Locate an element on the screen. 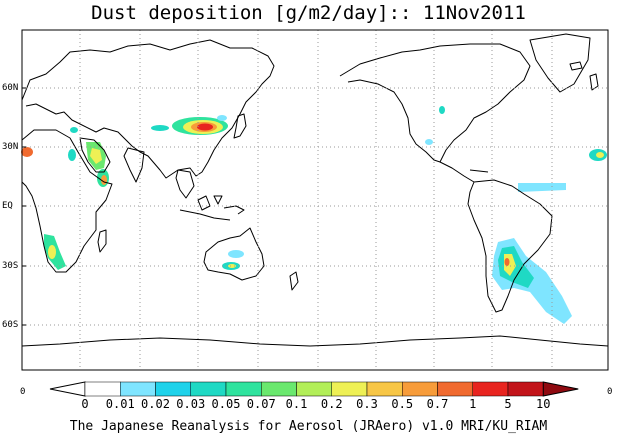 Image resolution: width=617 pixels, height=438 pixels. colorbar-tick-label: 5 is located at coordinates (508, 404).